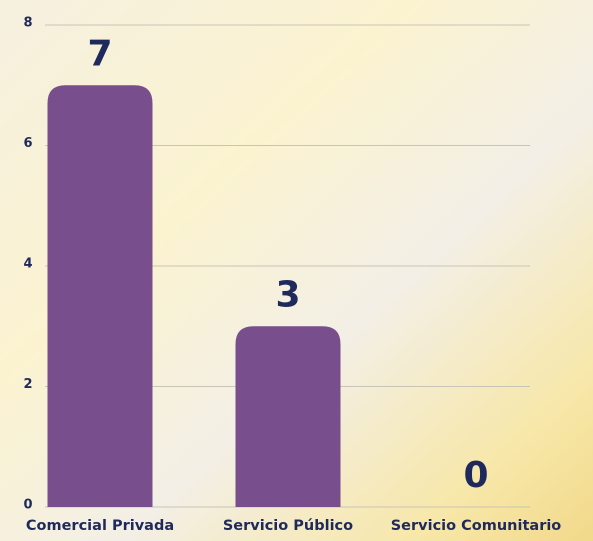 Image resolution: width=593 pixels, height=541 pixels. What do you see at coordinates (100, 526) in the screenshot?
I see `x-tick-label: Comercial Privada` at bounding box center [100, 526].